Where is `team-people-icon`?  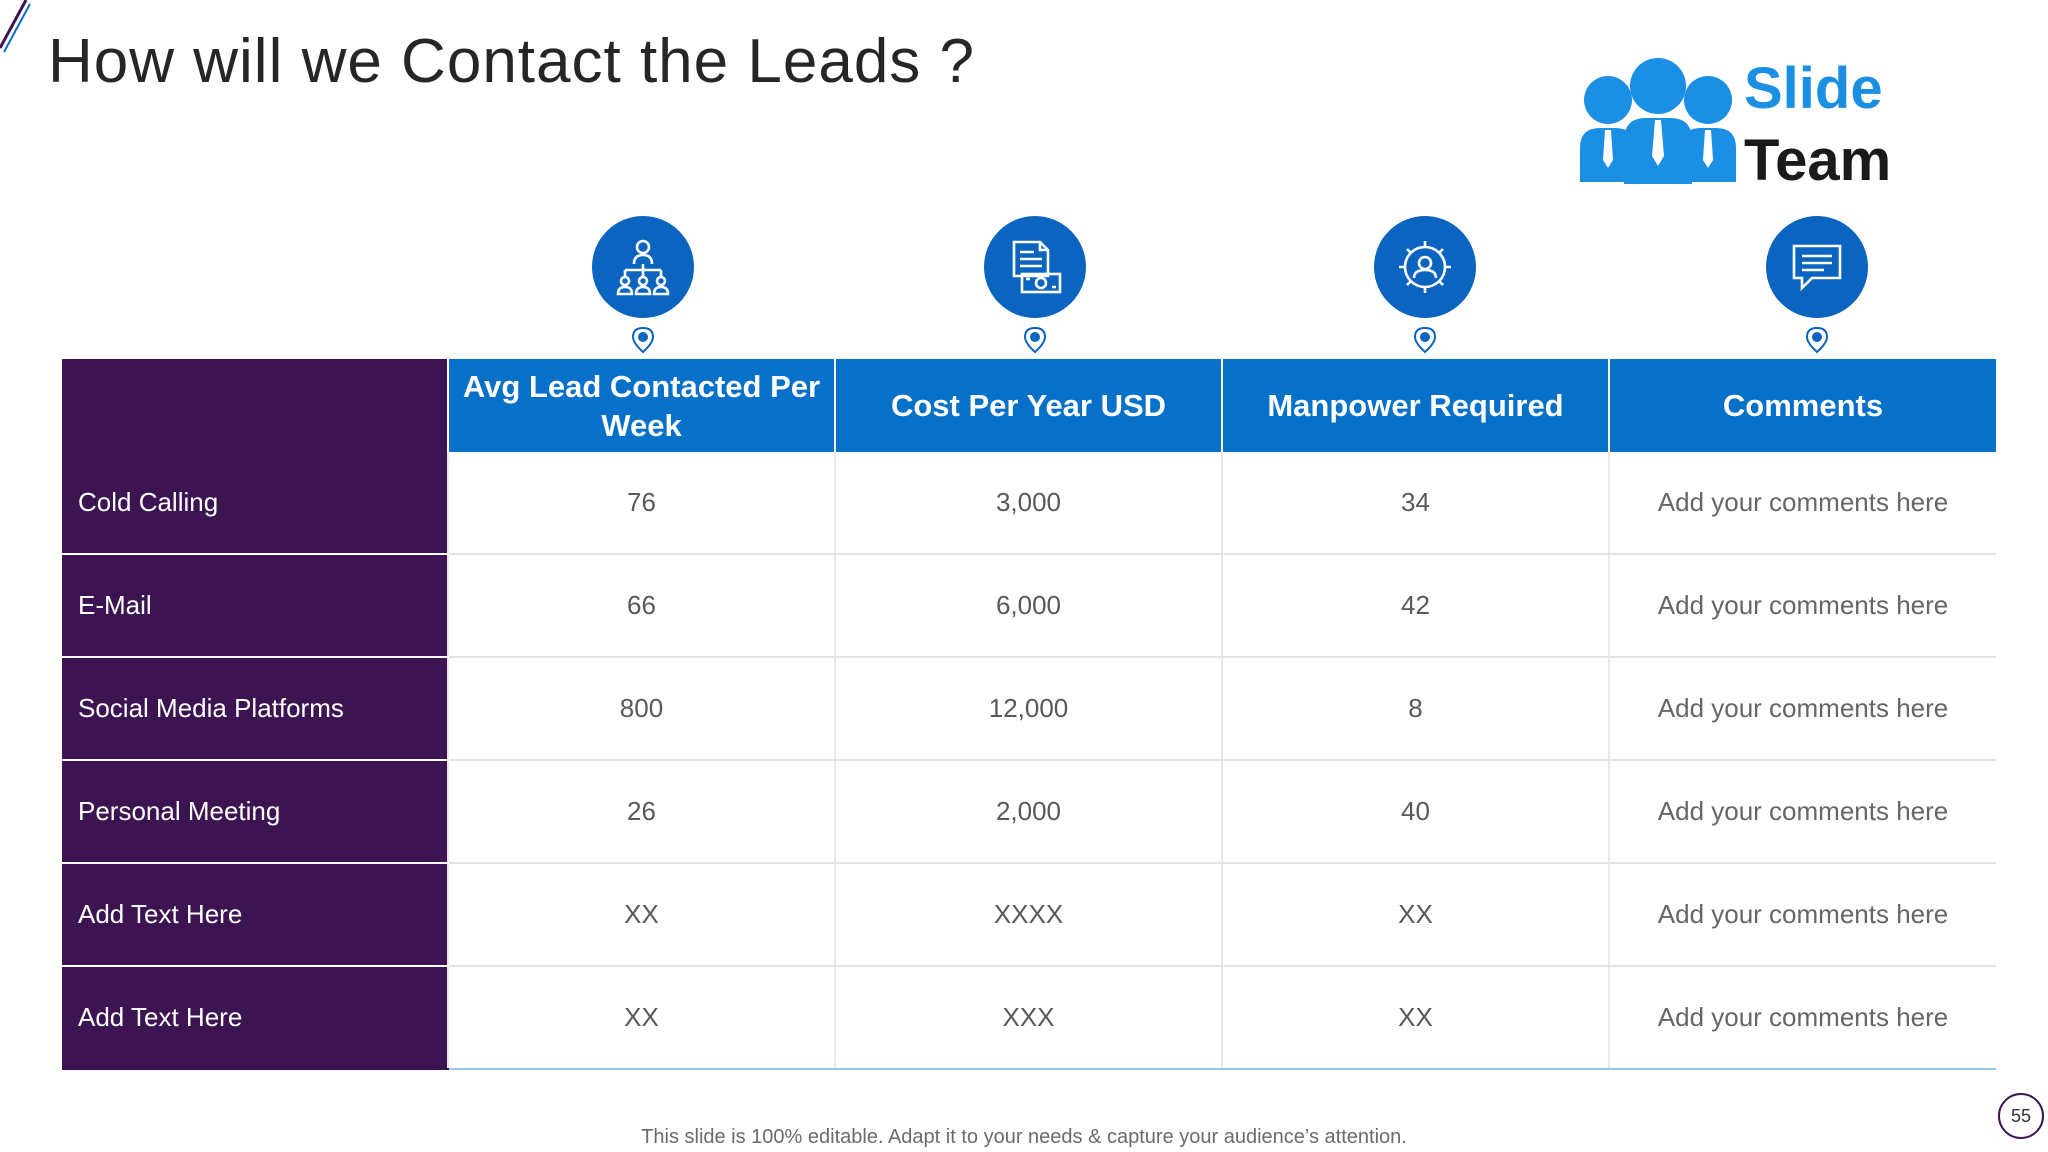
team-people-icon is located at coordinates (1658, 121).